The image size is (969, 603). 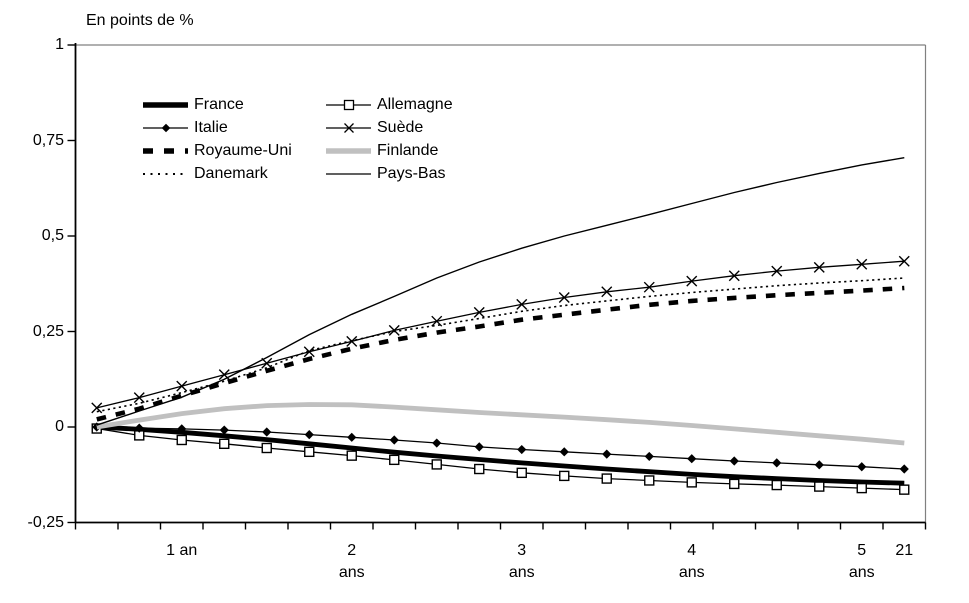 What do you see at coordinates (691, 561) in the screenshot?
I see `x-tick-label: 4 ans` at bounding box center [691, 561].